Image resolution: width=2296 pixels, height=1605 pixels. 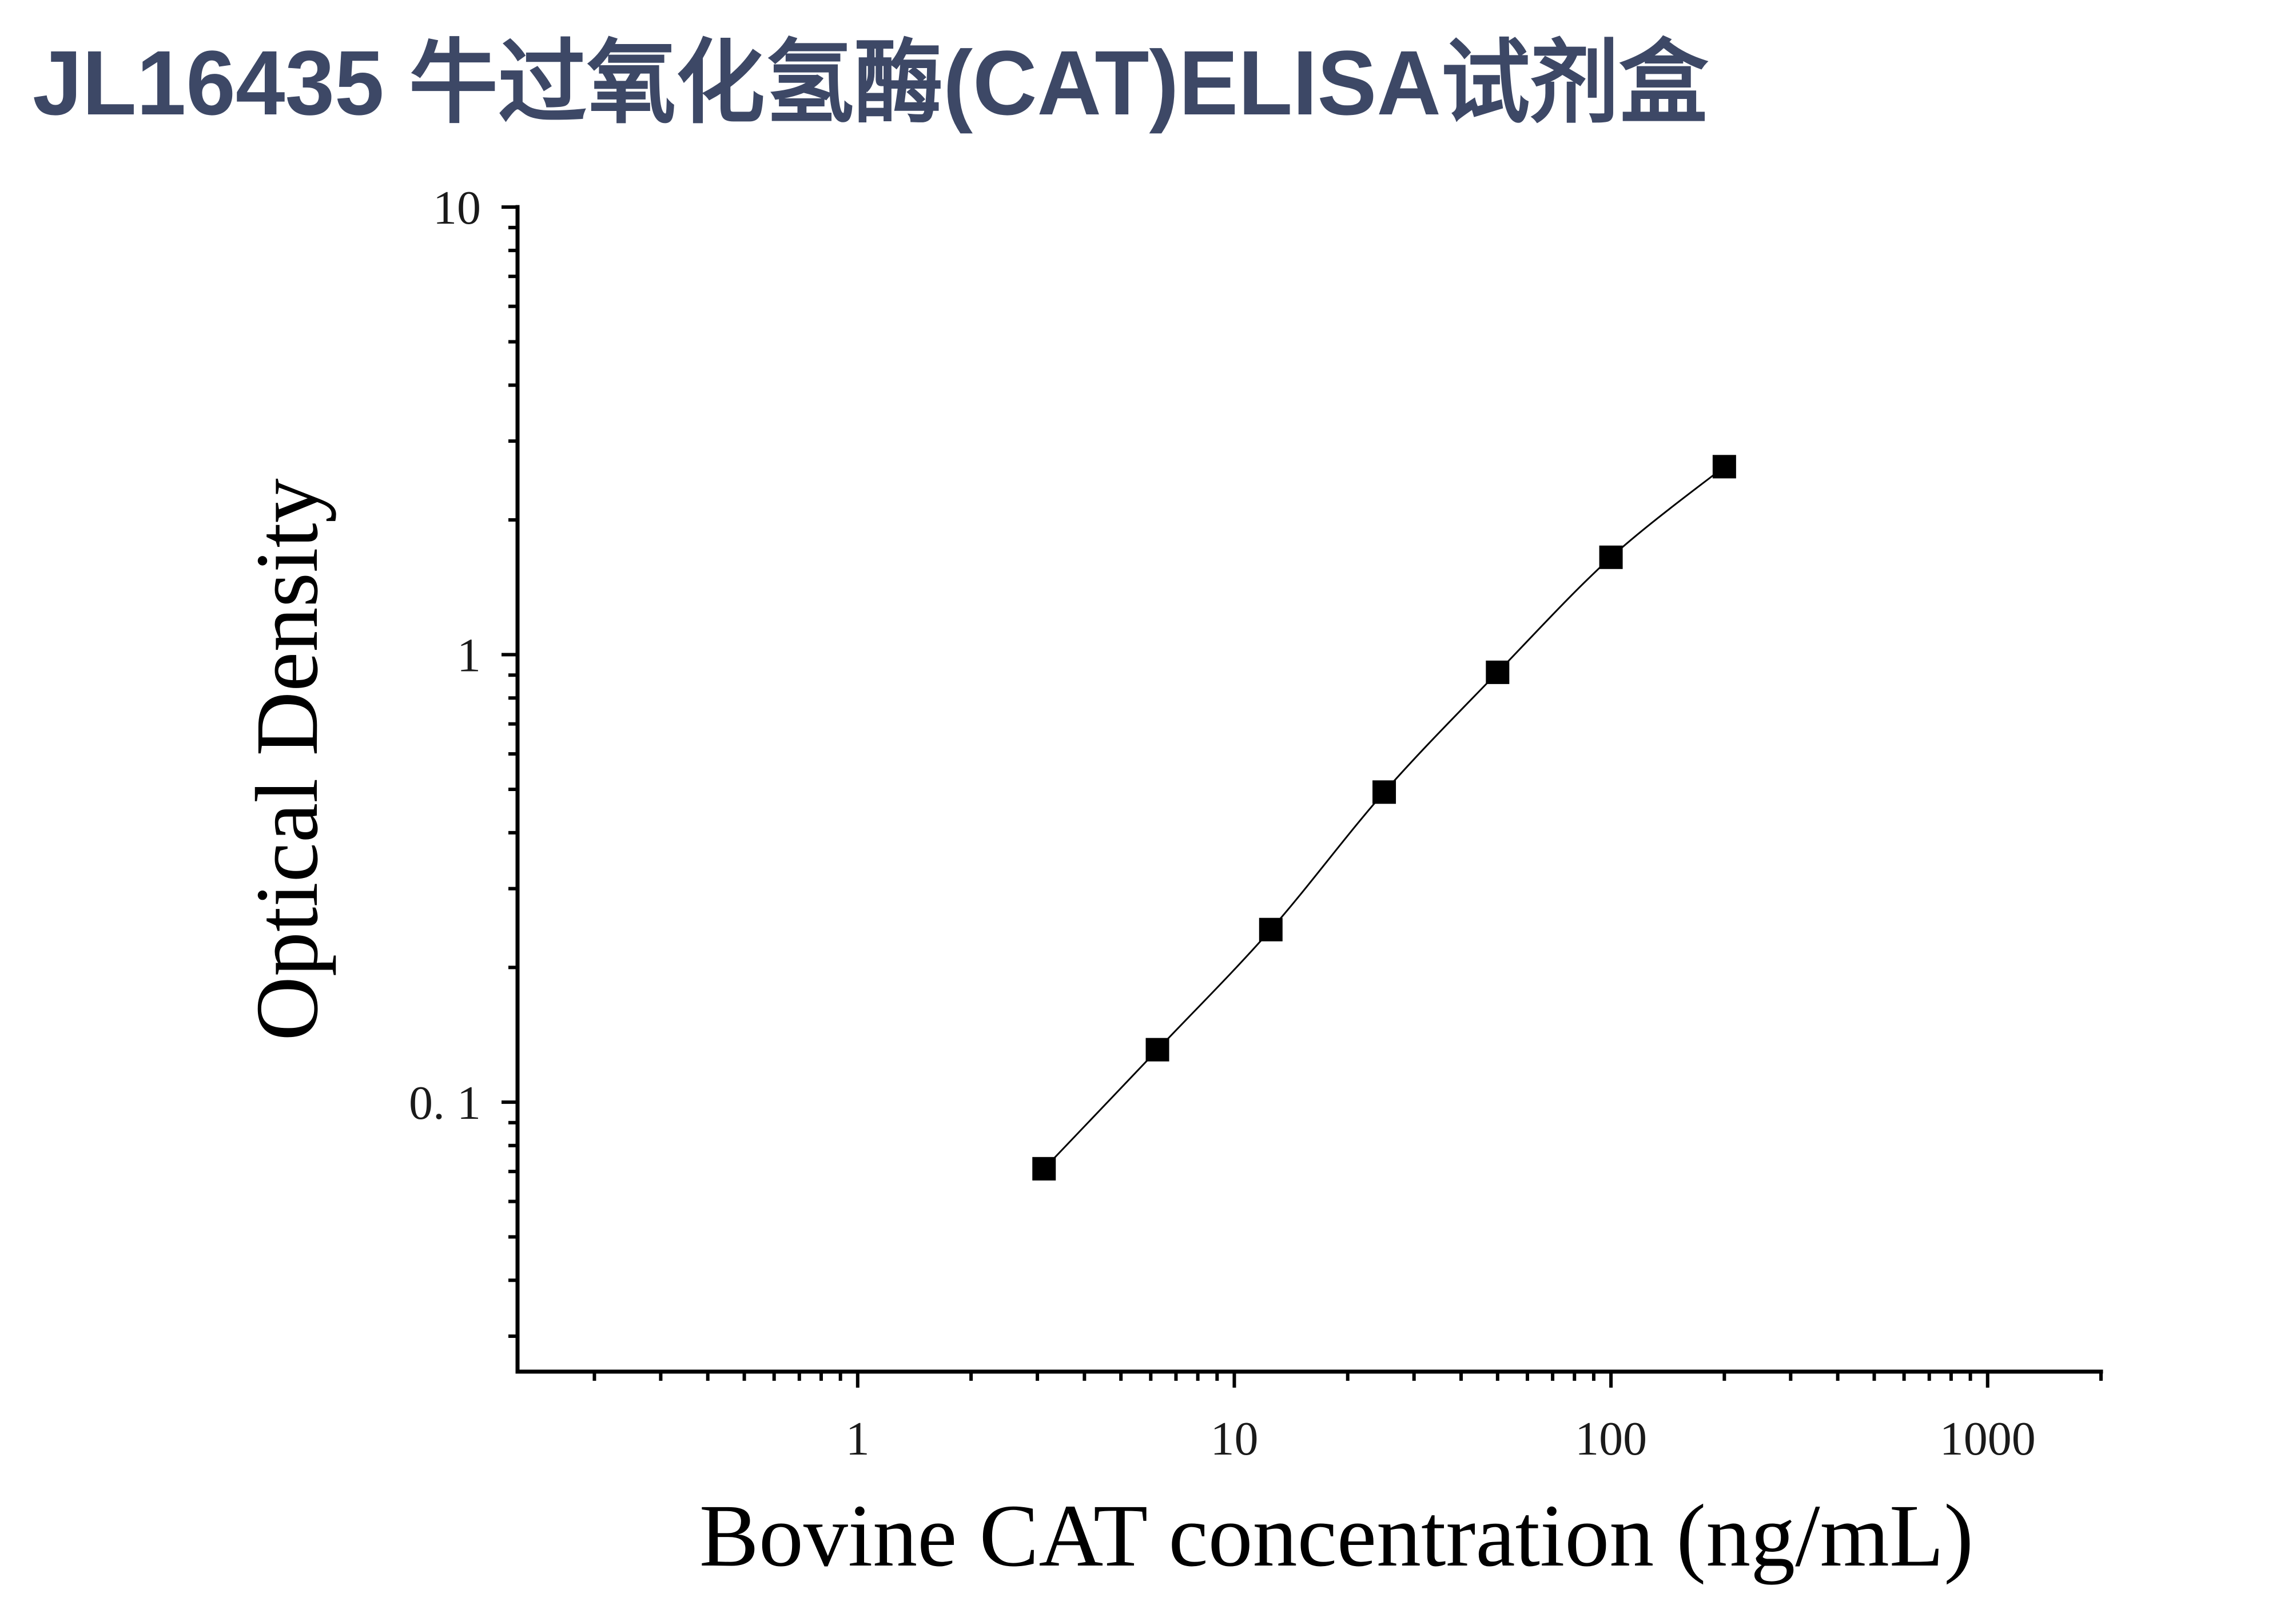 What do you see at coordinates (469, 655) in the screenshot?
I see `y-tick-label: 1` at bounding box center [469, 655].